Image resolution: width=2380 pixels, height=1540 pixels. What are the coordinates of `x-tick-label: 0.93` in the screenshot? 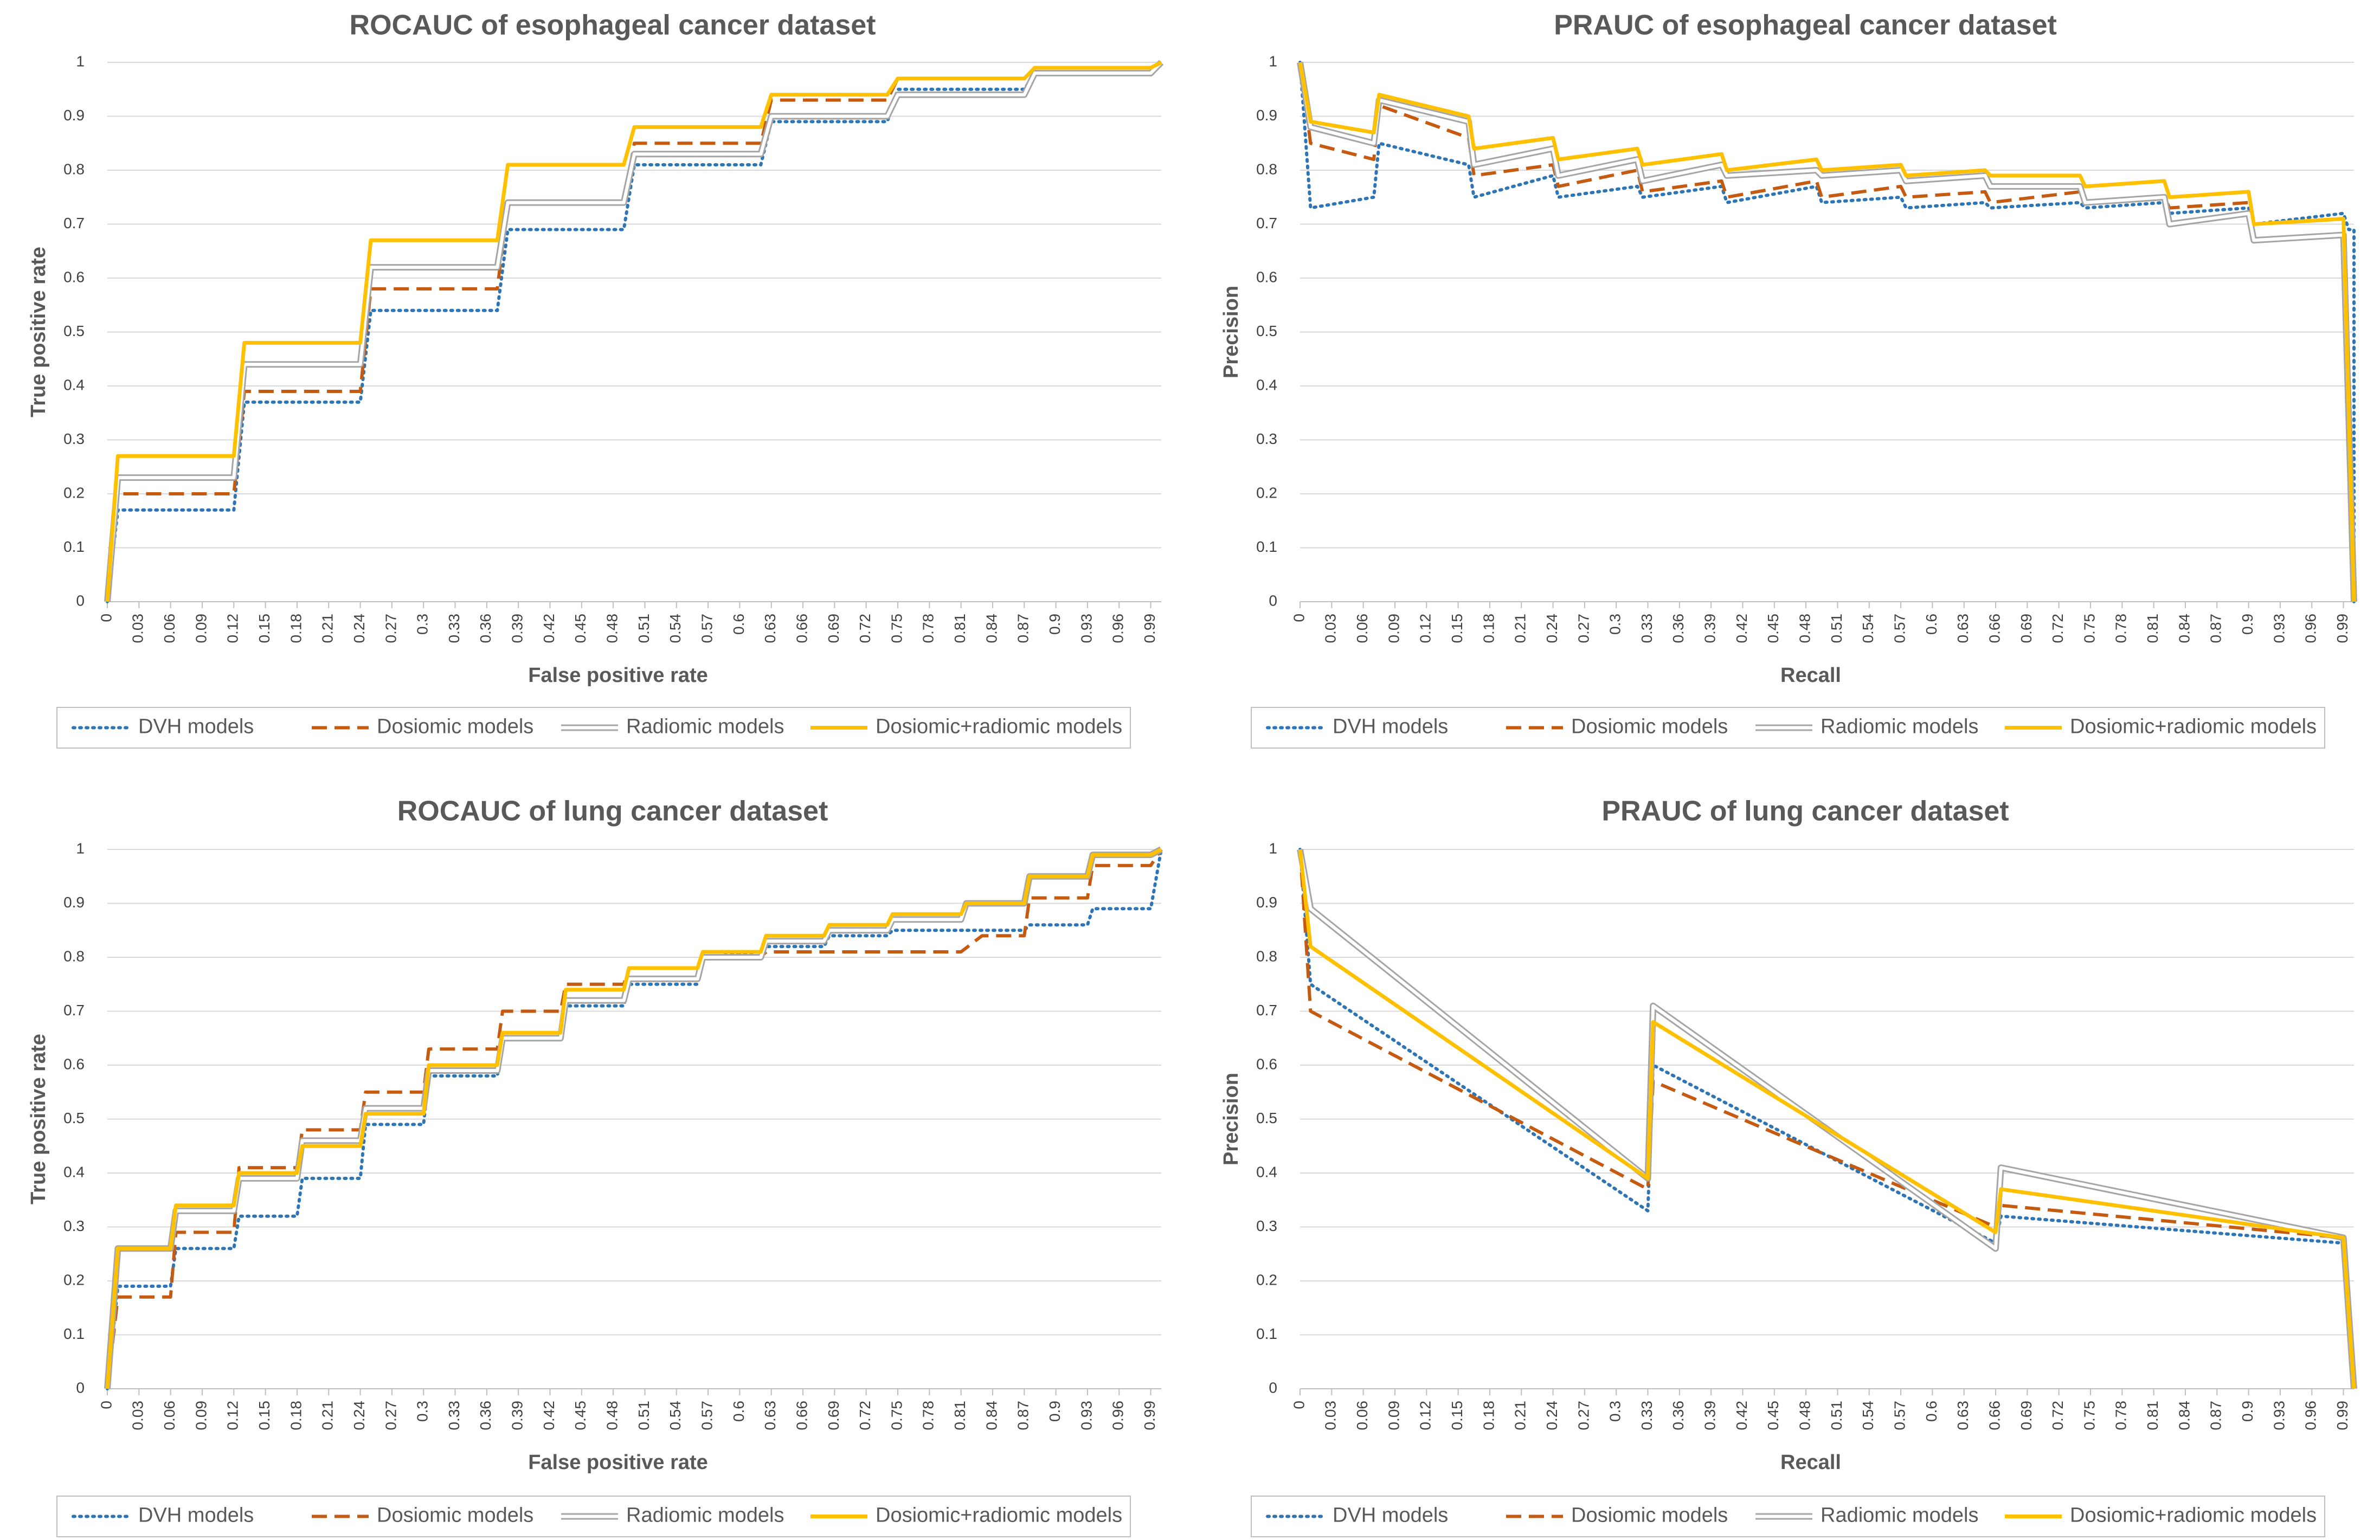 It's located at (1087, 1416).